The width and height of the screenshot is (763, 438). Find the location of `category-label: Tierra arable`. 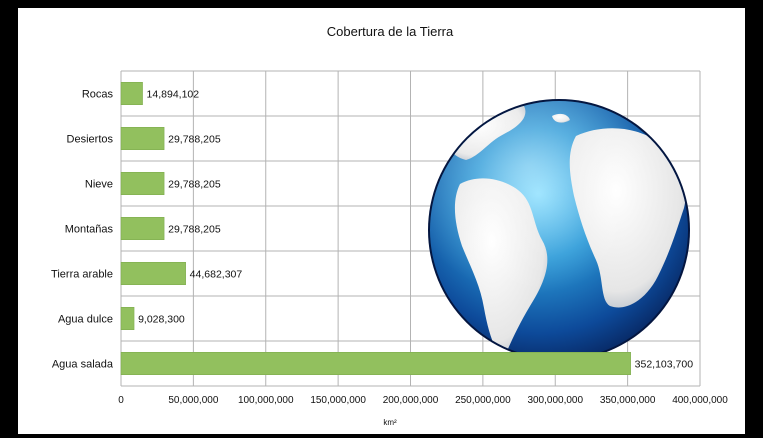

category-label: Tierra arable is located at coordinates (82, 275).